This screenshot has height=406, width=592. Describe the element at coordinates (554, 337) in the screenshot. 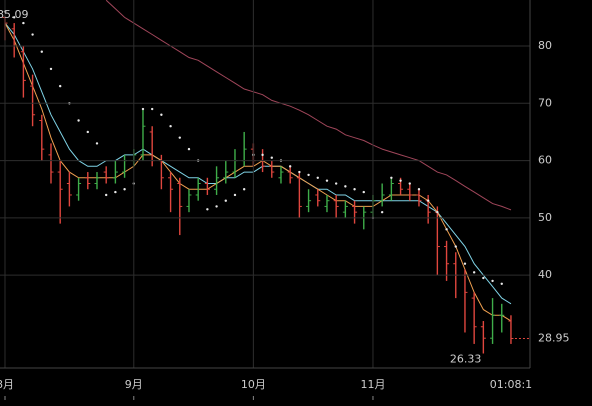

I see `last-price-label: 28.95` at that location.